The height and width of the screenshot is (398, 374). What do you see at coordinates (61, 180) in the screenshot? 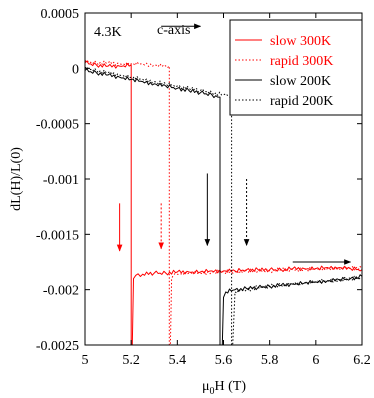
I see `y-tick-label: -0.001` at bounding box center [61, 180].